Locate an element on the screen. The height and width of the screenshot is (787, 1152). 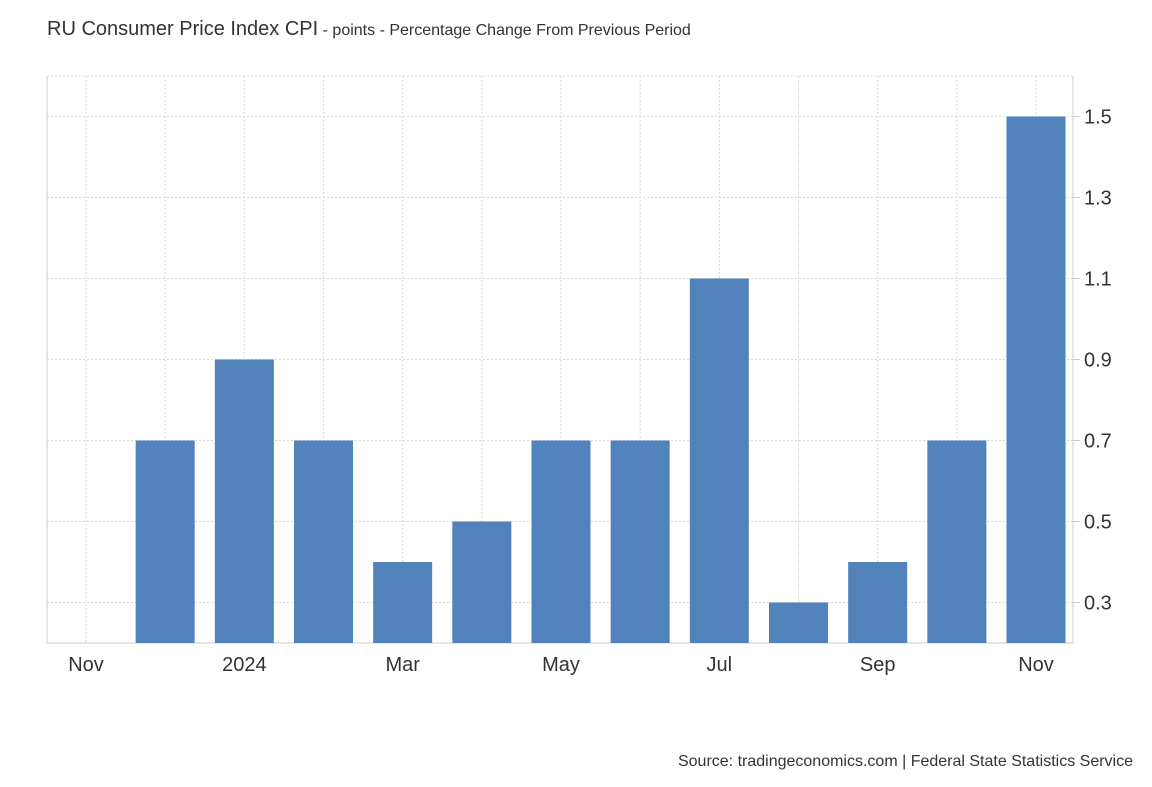
bar-apr-2024 is located at coordinates (482, 582).